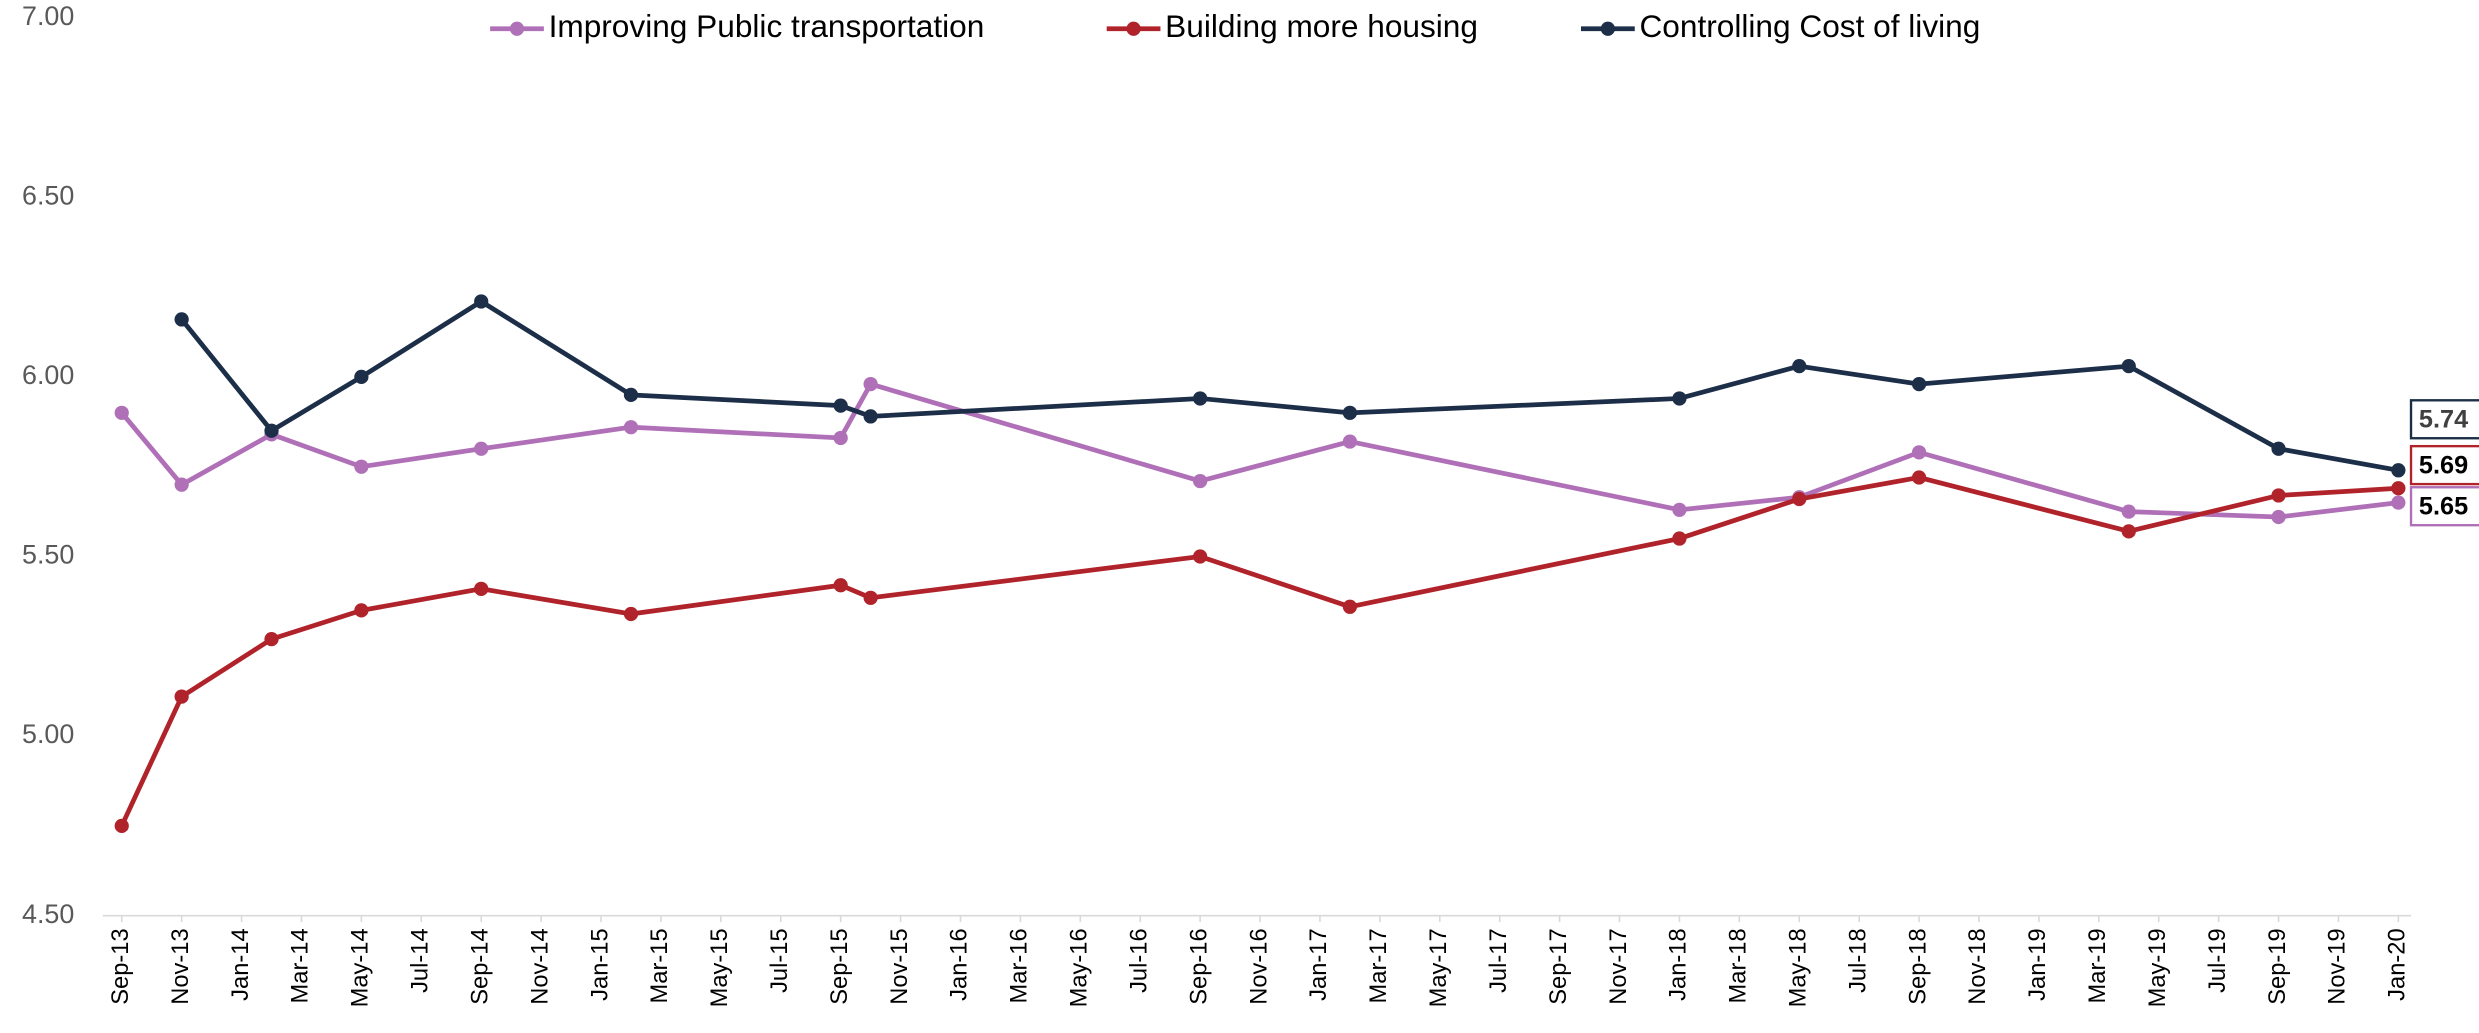  What do you see at coordinates (1319, 964) in the screenshot?
I see `x-tick-label: Jan-17` at bounding box center [1319, 964].